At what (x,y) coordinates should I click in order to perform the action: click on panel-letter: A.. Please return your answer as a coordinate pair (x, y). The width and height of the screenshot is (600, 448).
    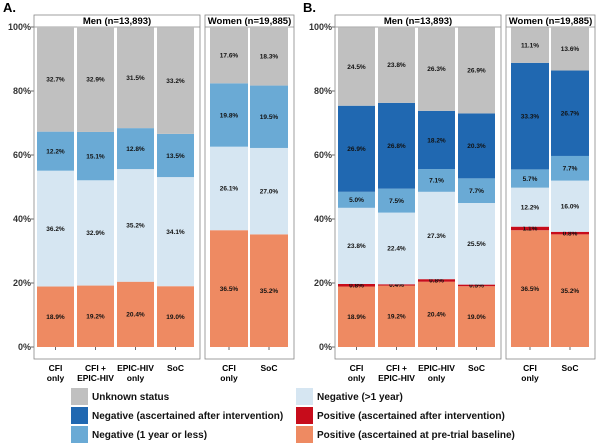
    Looking at the image, I should click on (9, 7).